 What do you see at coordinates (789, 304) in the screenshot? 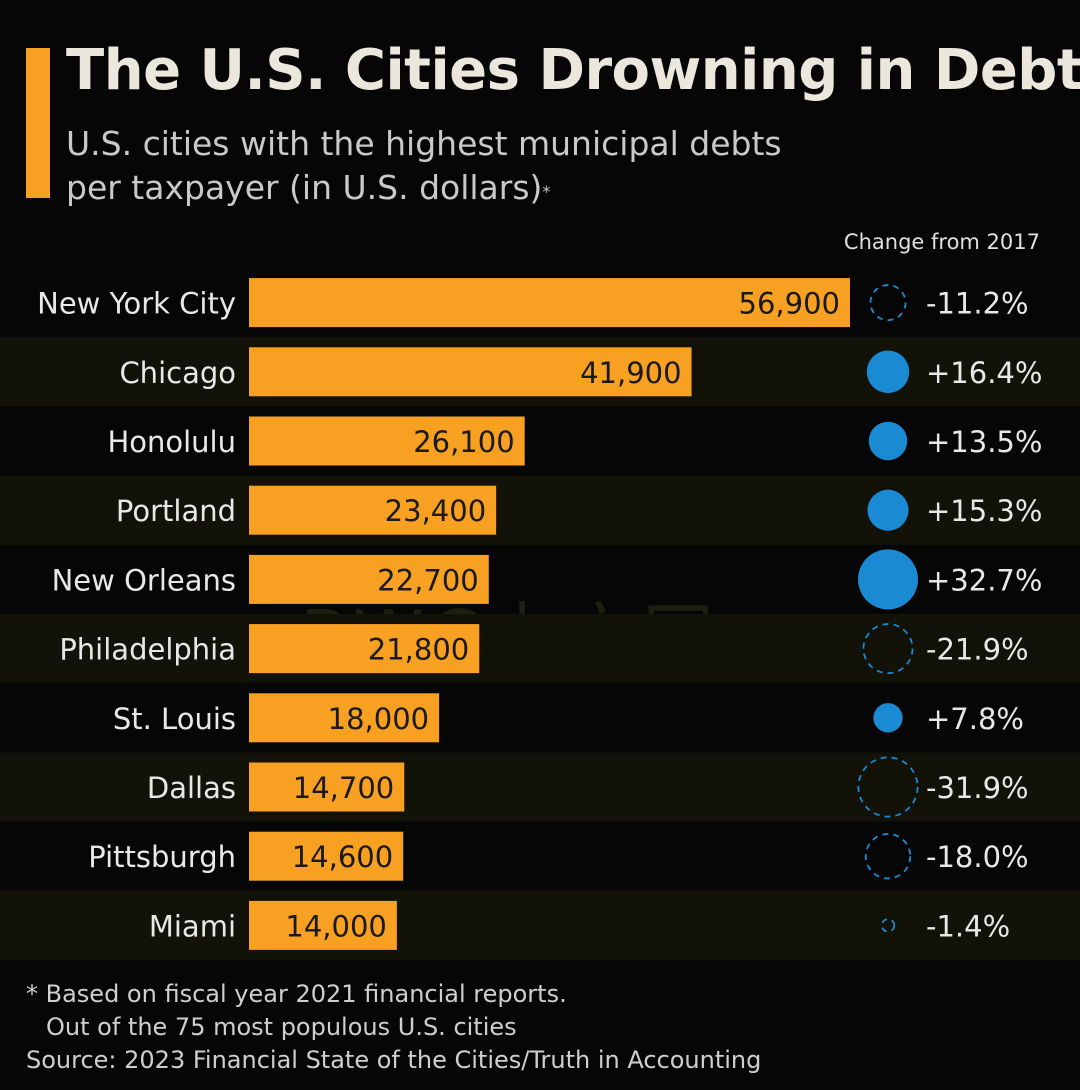
I see `bar-value-label: 56,900` at bounding box center [789, 304].